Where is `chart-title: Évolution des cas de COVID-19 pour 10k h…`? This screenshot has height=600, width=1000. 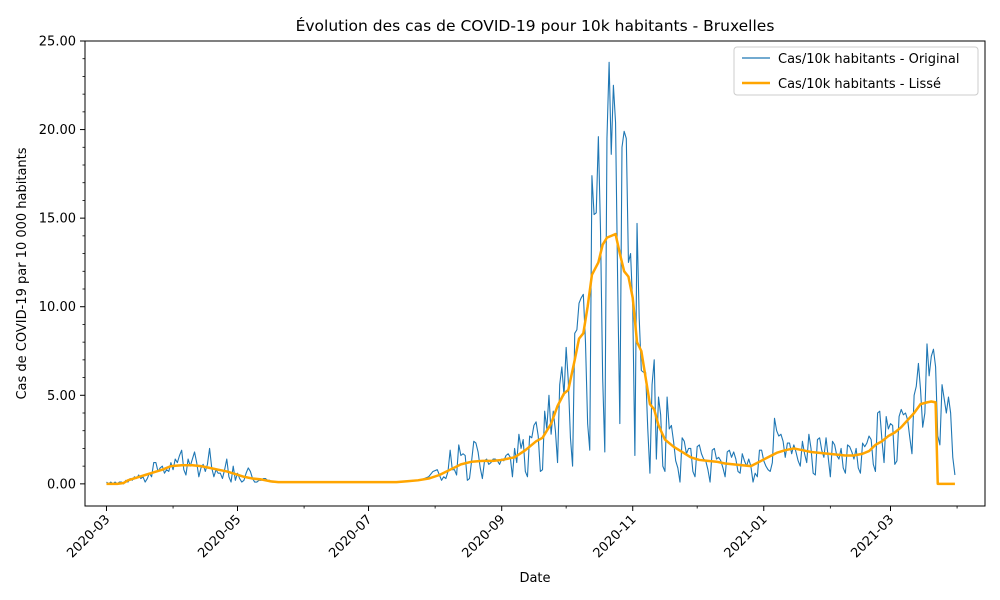
chart-title: Évolution des cas de COVID-19 pour 10k h… is located at coordinates (535, 25).